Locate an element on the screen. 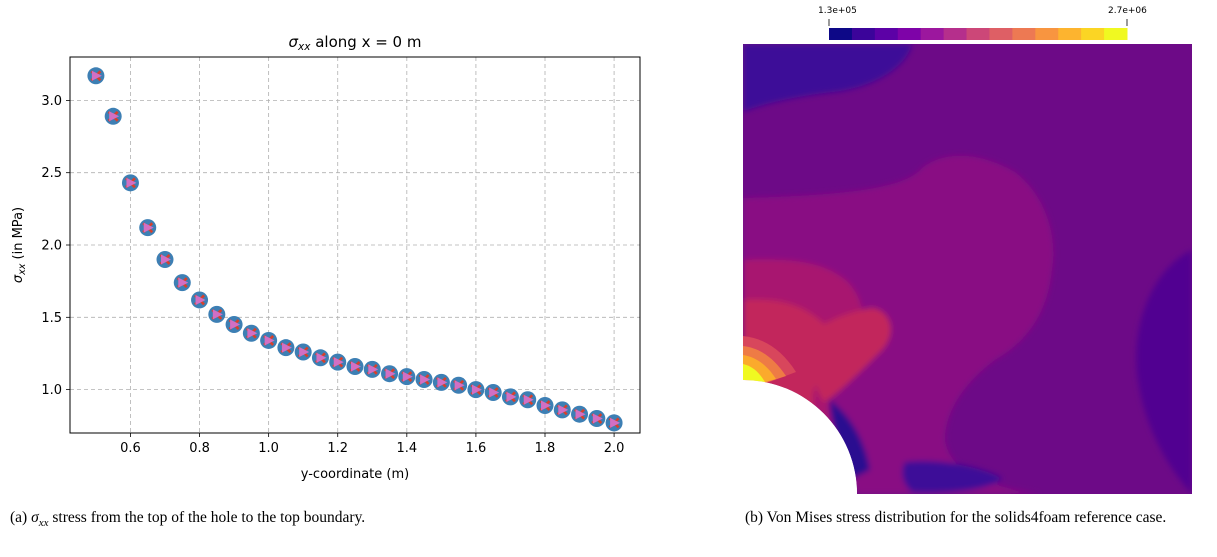 The width and height of the screenshot is (1217, 557). y-axis-label: σxx (in MPa) is located at coordinates (19, 245).